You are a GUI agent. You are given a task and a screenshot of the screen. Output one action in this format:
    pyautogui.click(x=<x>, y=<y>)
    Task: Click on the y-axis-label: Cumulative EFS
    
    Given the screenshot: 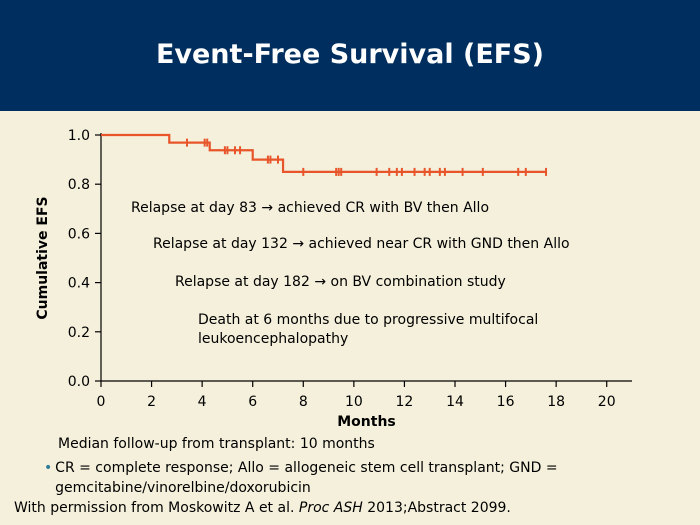 What is the action you would take?
    pyautogui.click(x=43, y=257)
    